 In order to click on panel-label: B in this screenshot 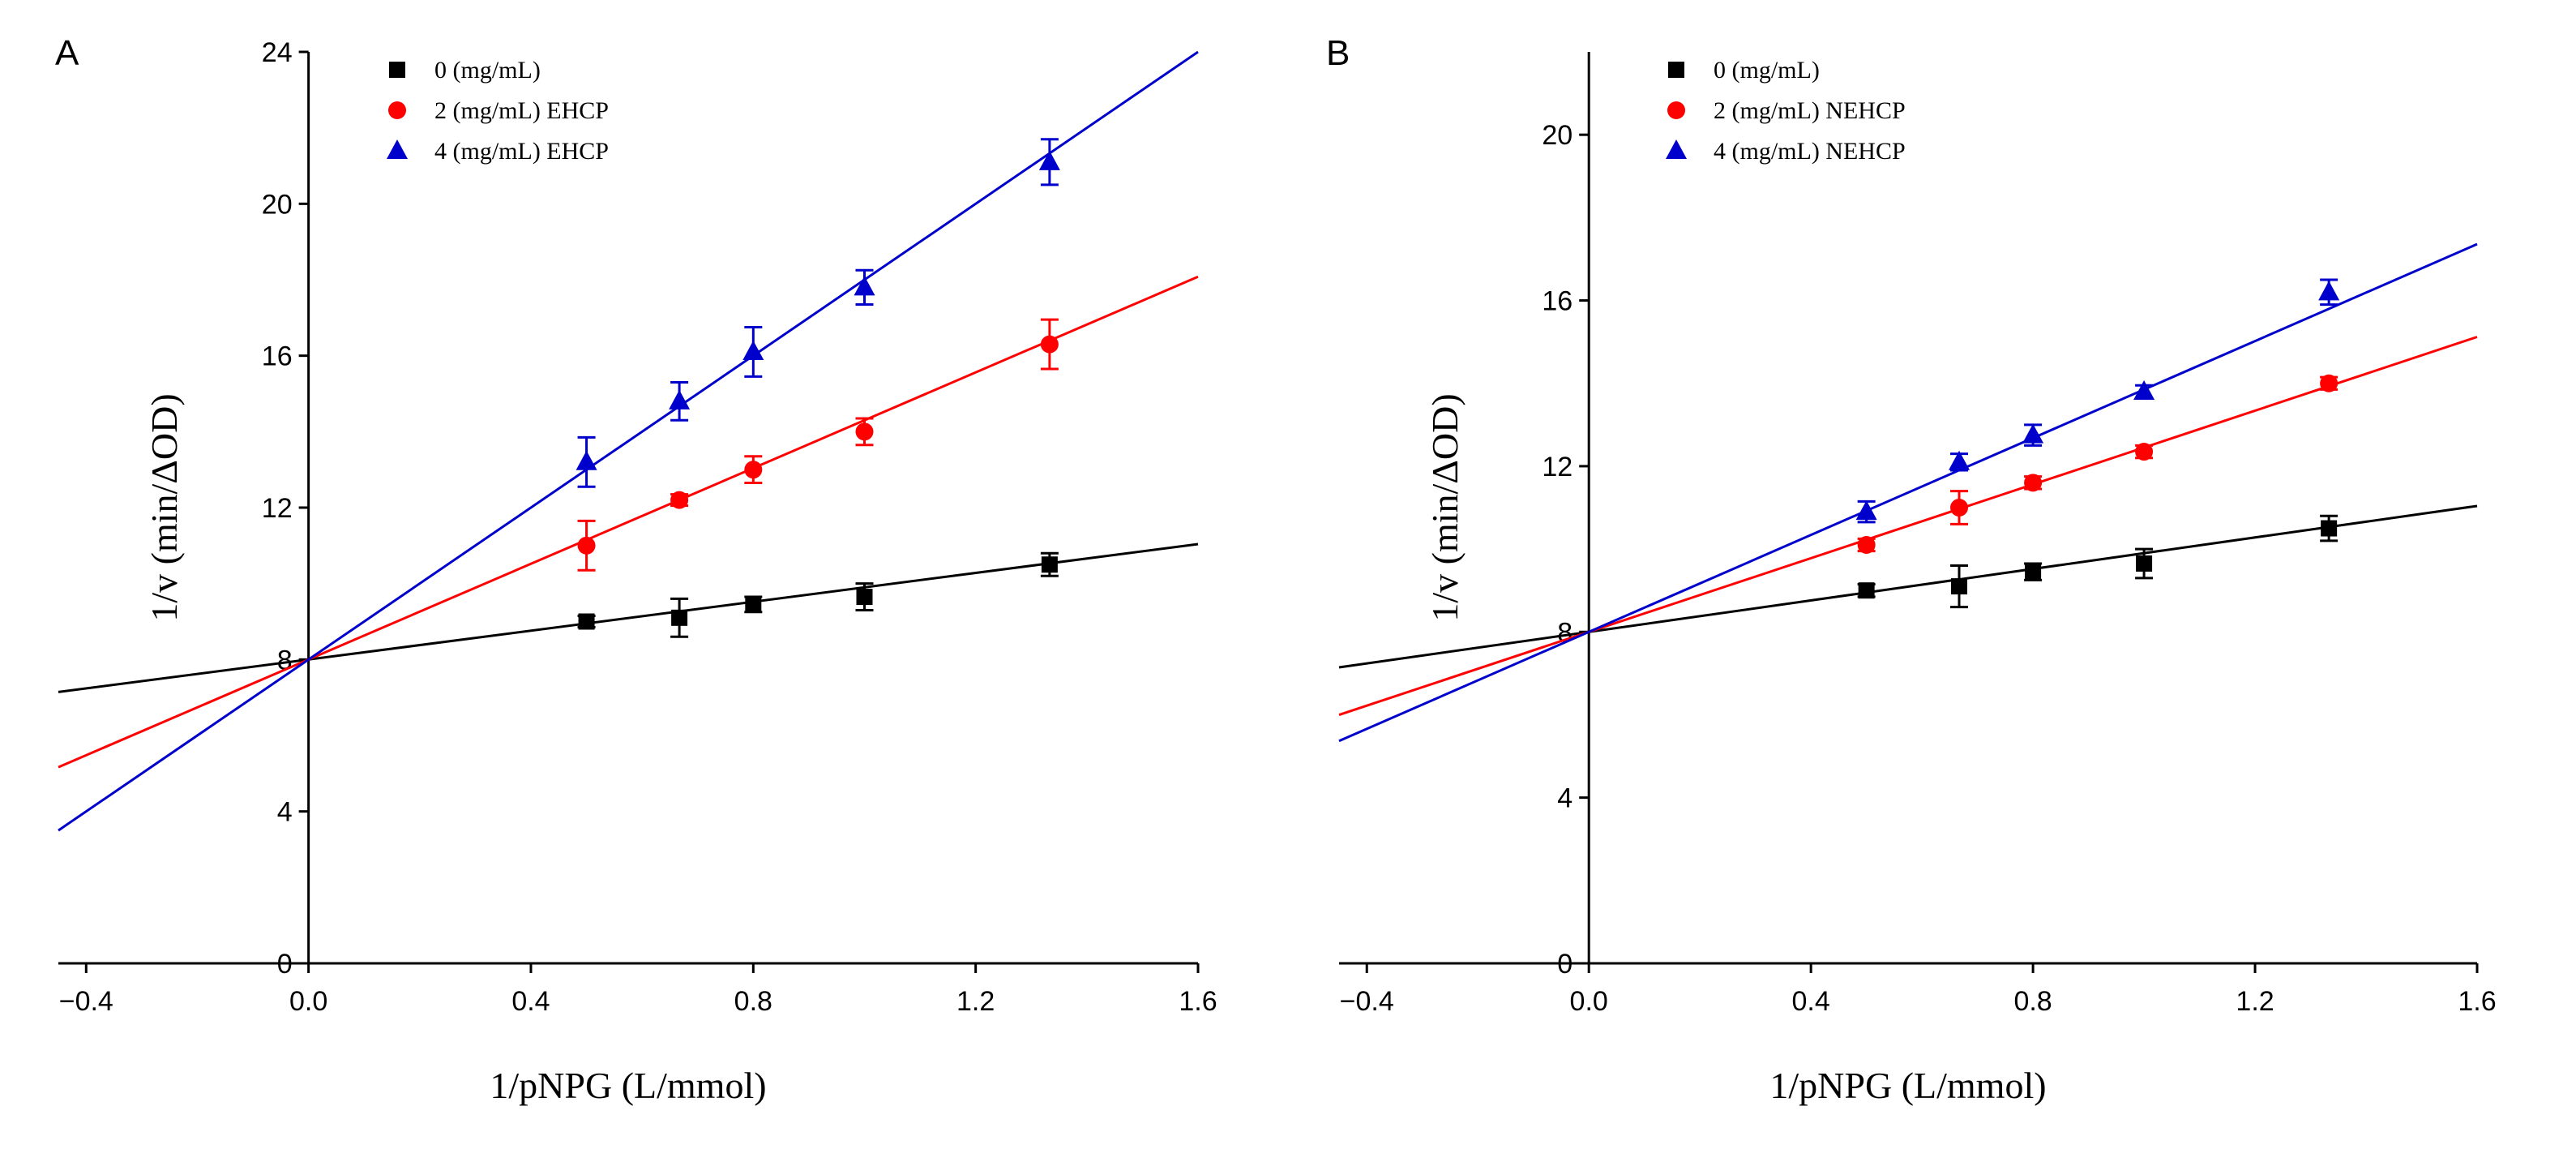, I will do `click(1338, 53)`.